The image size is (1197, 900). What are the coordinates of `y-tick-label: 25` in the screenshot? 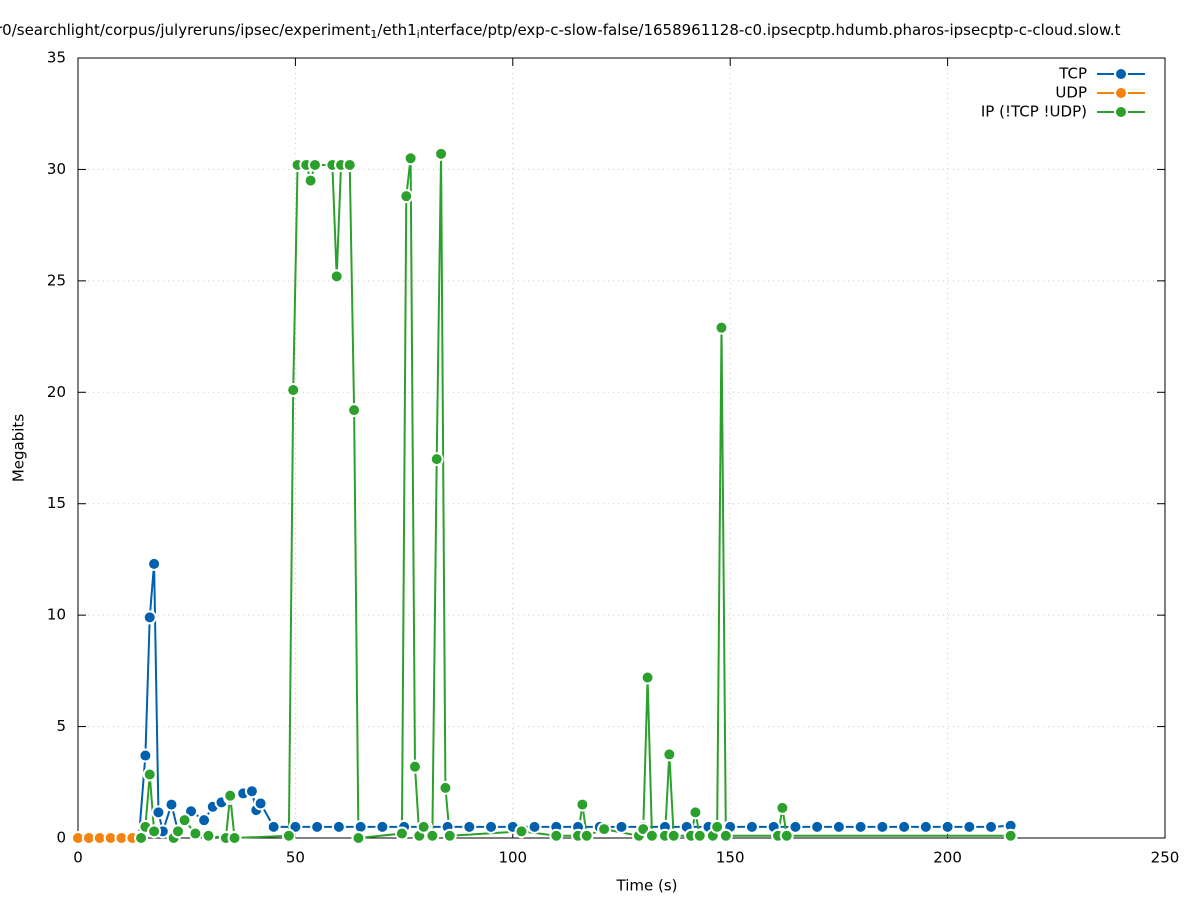 It's located at (56, 280).